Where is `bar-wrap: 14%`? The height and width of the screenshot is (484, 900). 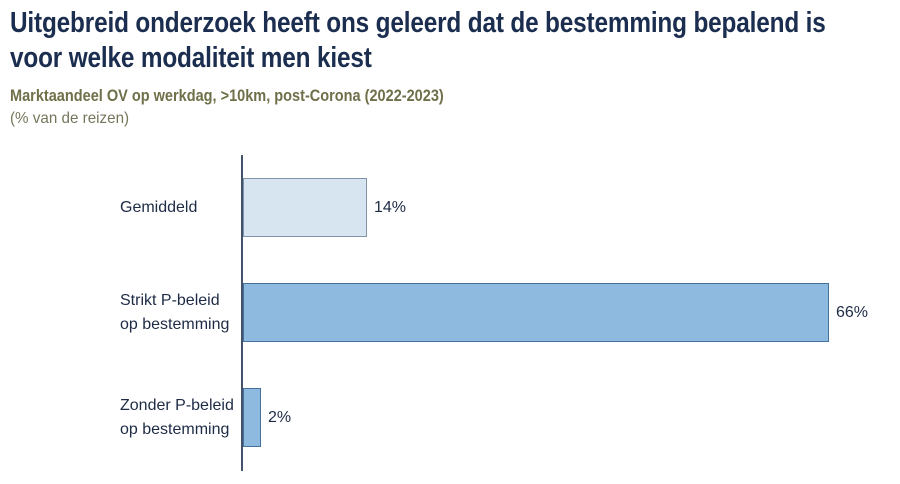
bar-wrap: 14% is located at coordinates (324, 207).